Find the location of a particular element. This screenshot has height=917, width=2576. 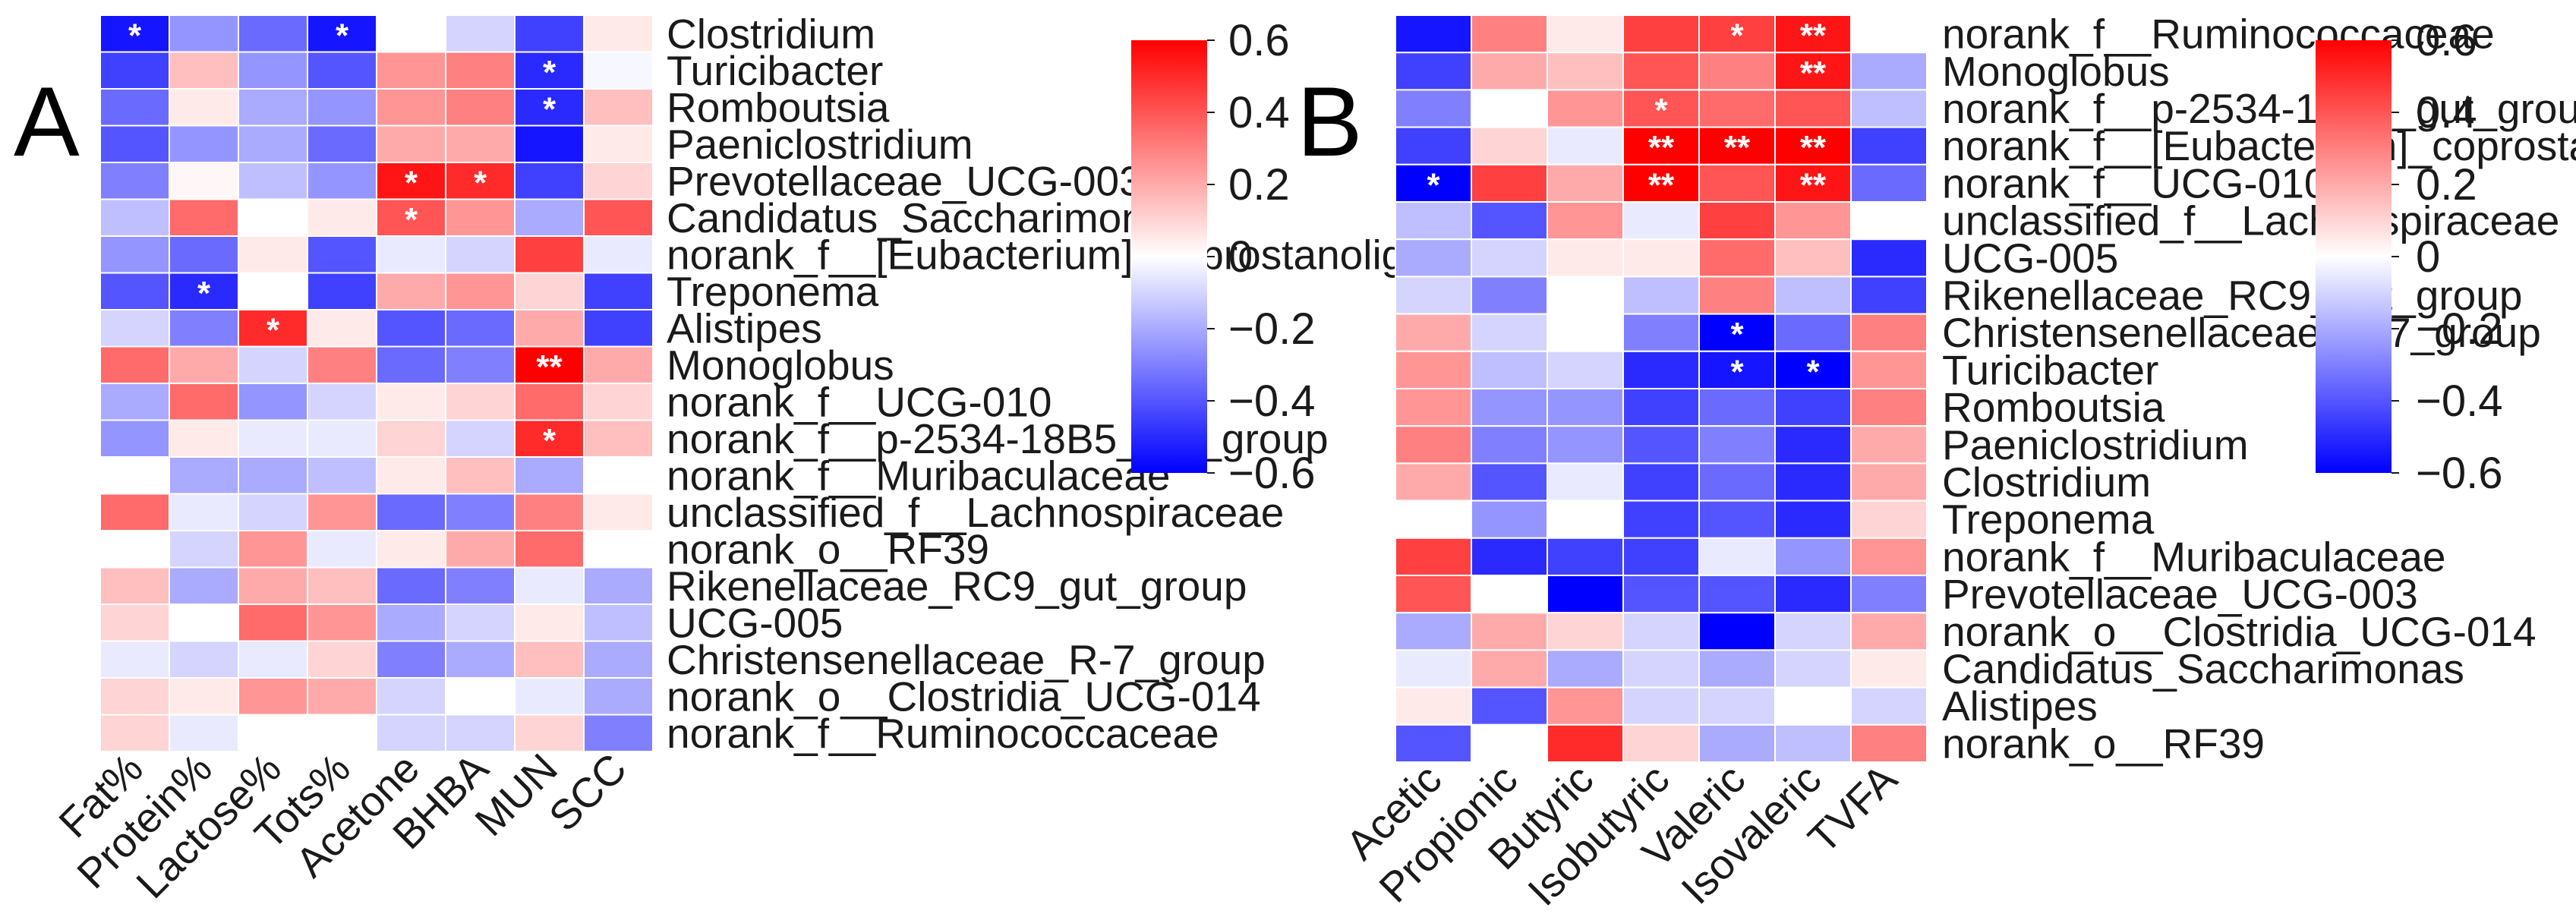

row-label: norank_f__UCG-010 is located at coordinates (859, 401).